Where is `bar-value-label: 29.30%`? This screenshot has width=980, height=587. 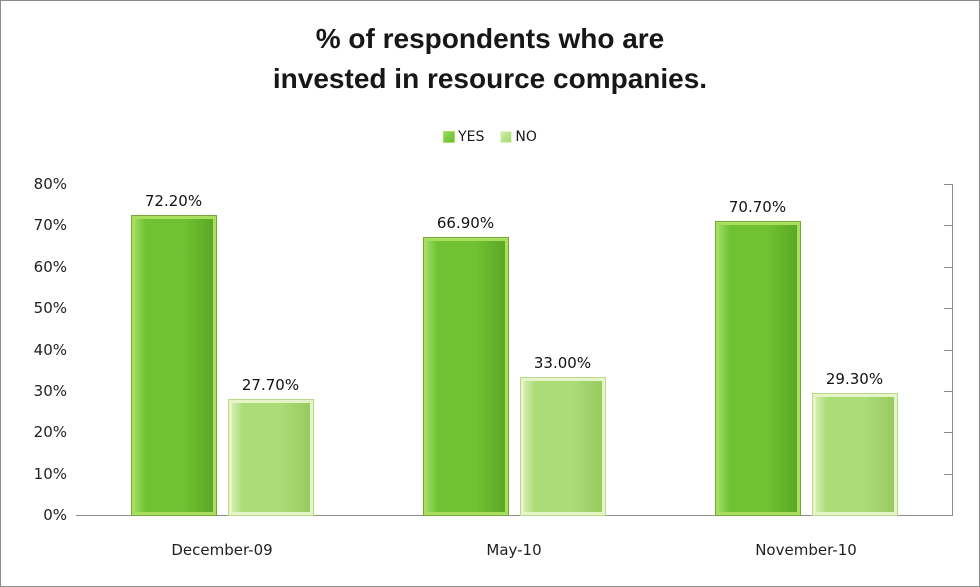 bar-value-label: 29.30% is located at coordinates (854, 378).